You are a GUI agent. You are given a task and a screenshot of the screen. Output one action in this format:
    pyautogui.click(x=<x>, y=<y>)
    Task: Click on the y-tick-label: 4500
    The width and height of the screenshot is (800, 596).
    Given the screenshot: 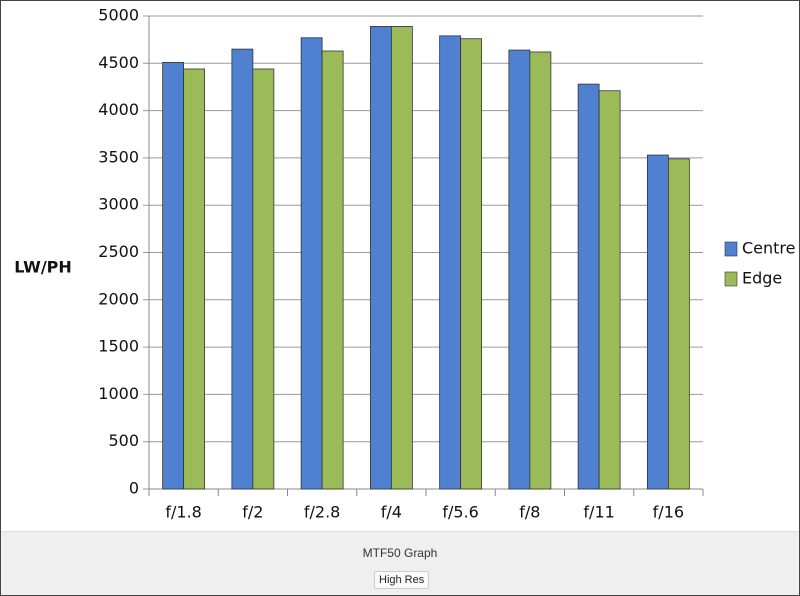 What is the action you would take?
    pyautogui.click(x=118, y=62)
    